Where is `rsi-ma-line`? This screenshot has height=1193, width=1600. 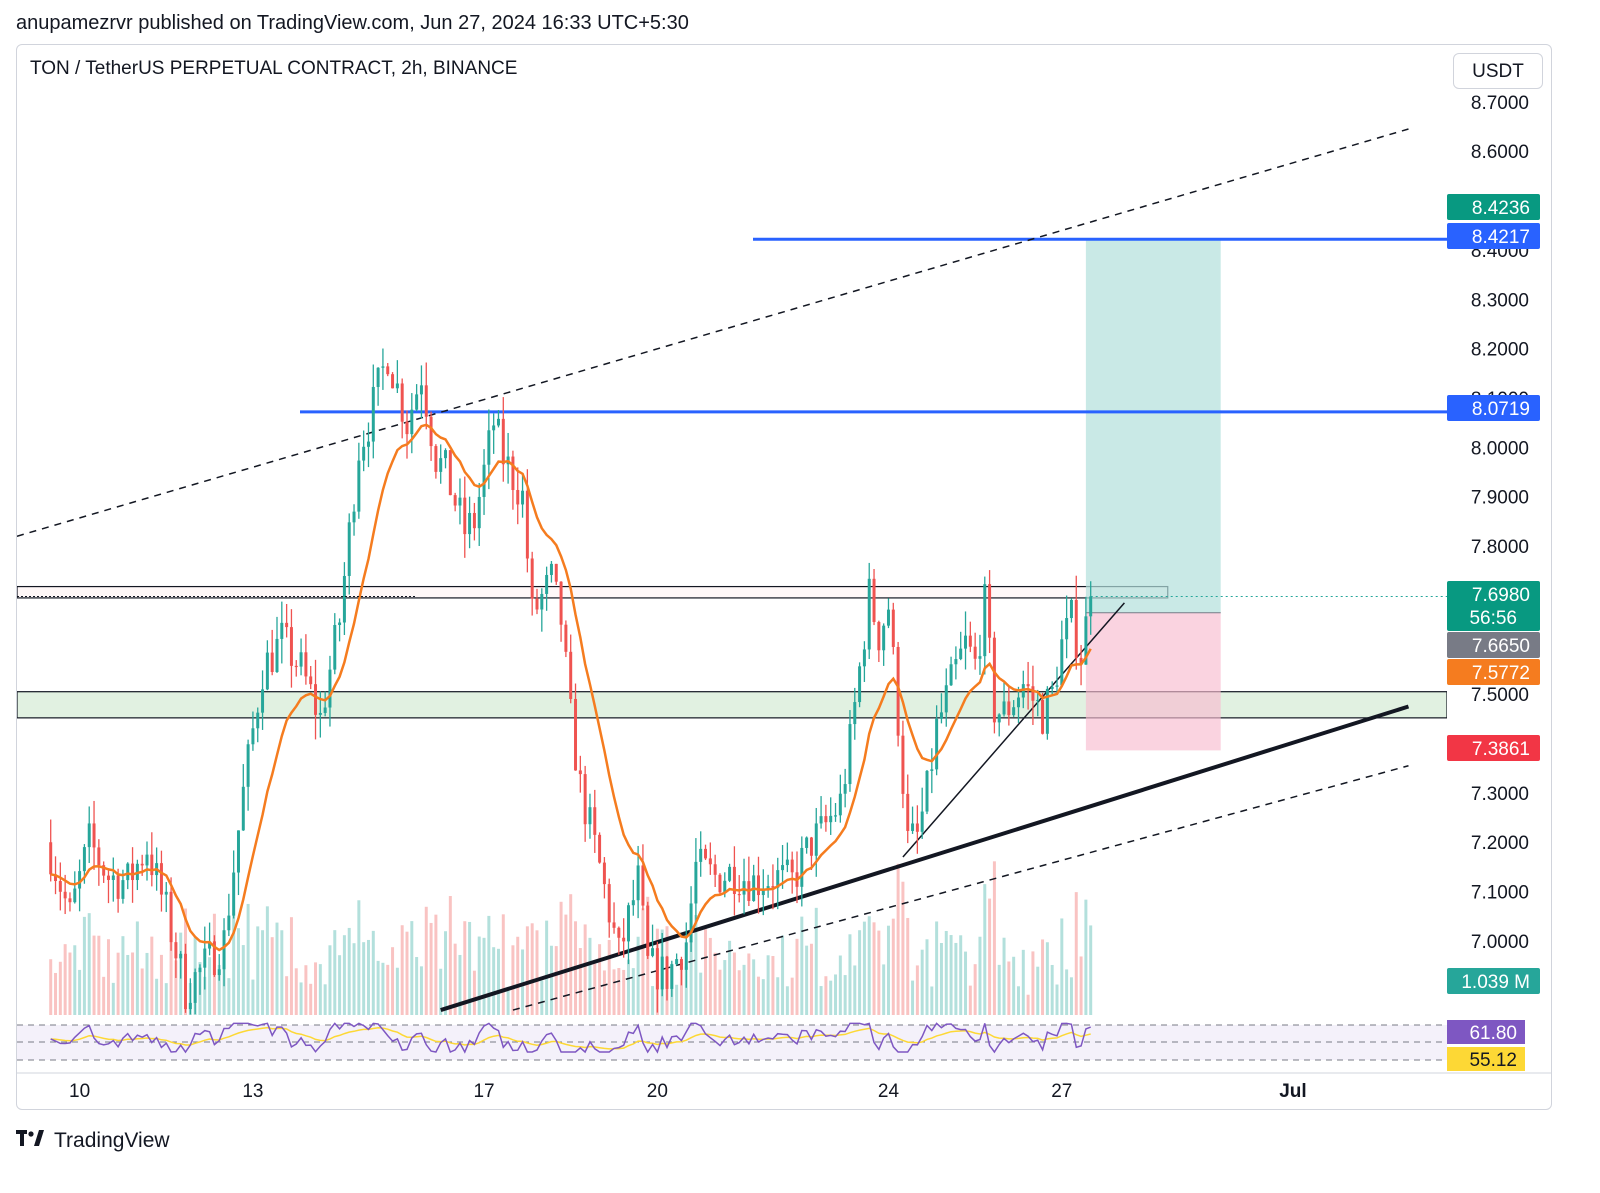 rsi-ma-line is located at coordinates (570, 1038).